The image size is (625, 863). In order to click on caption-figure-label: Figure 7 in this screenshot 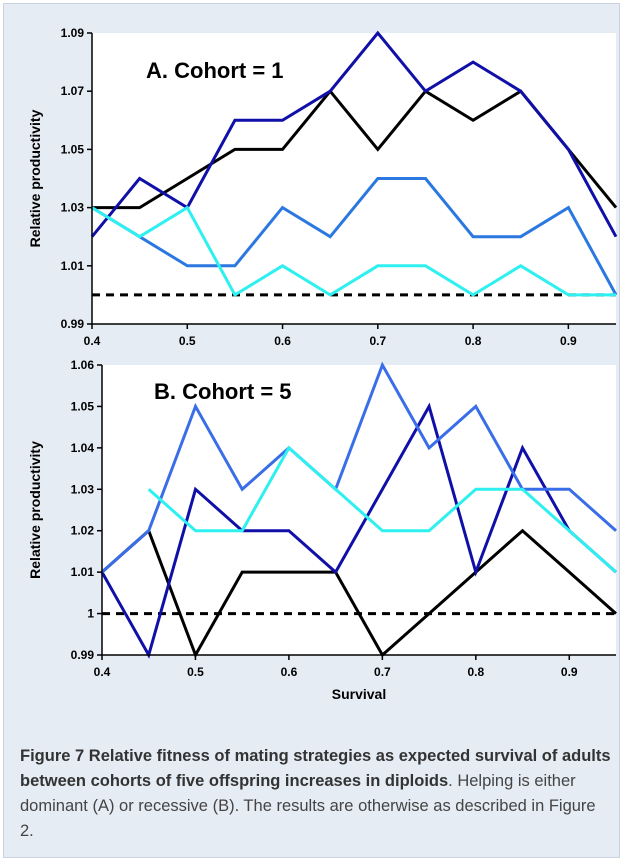, I will do `click(52, 756)`.